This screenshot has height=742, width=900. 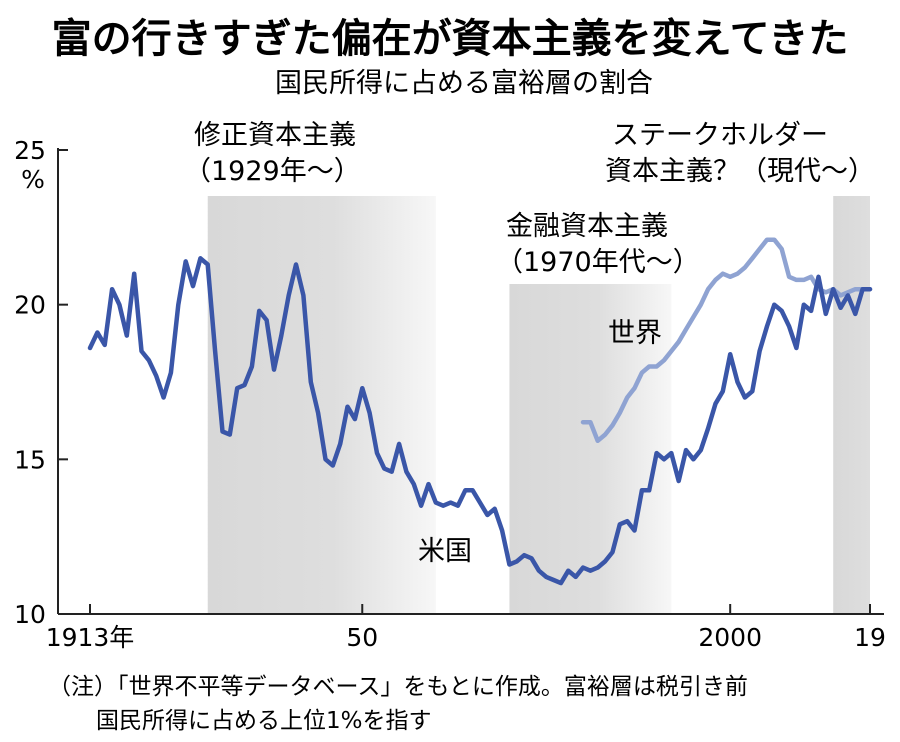 What do you see at coordinates (30, 305) in the screenshot?
I see `y-tick-label: 20` at bounding box center [30, 305].